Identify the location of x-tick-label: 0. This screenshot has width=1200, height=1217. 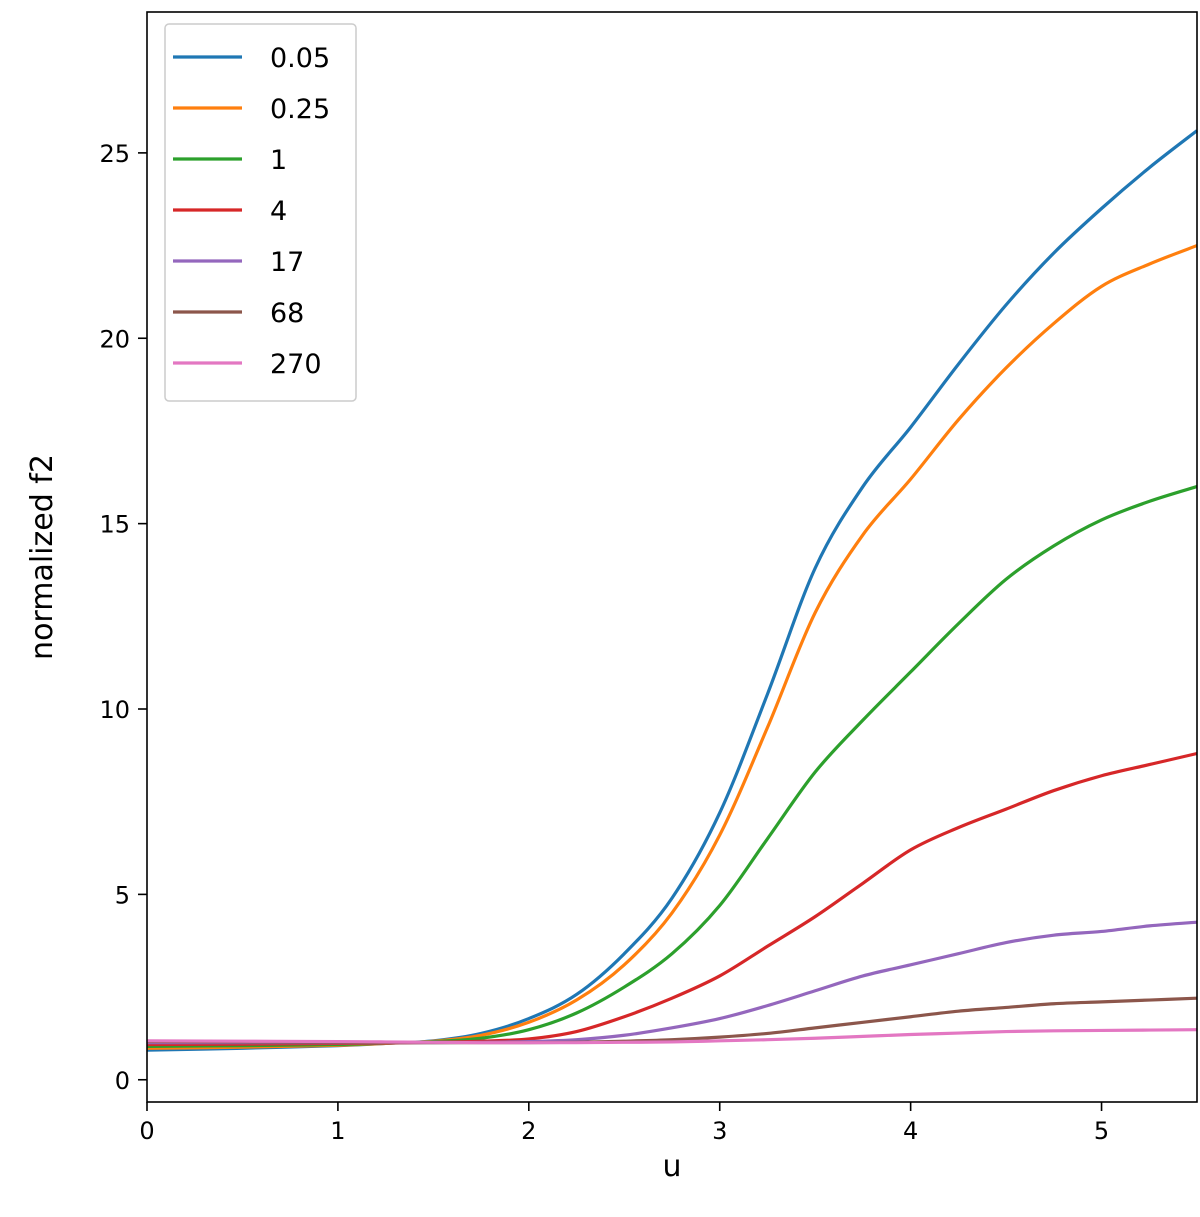
(146, 1131).